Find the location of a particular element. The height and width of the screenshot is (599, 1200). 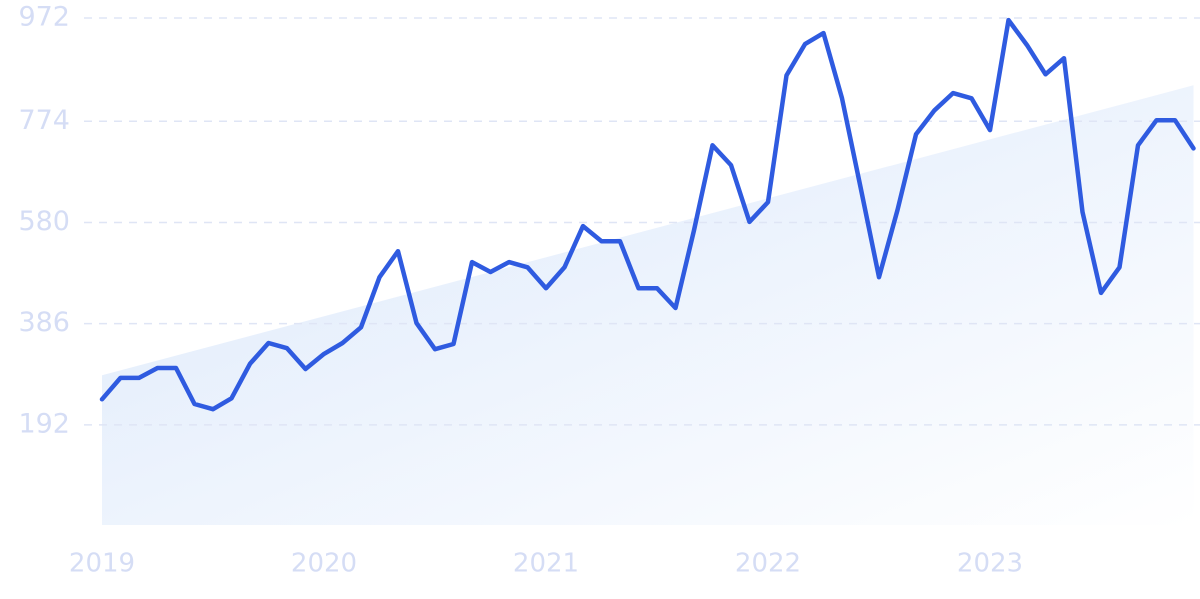

y-tick-label: 192 is located at coordinates (44, 423).